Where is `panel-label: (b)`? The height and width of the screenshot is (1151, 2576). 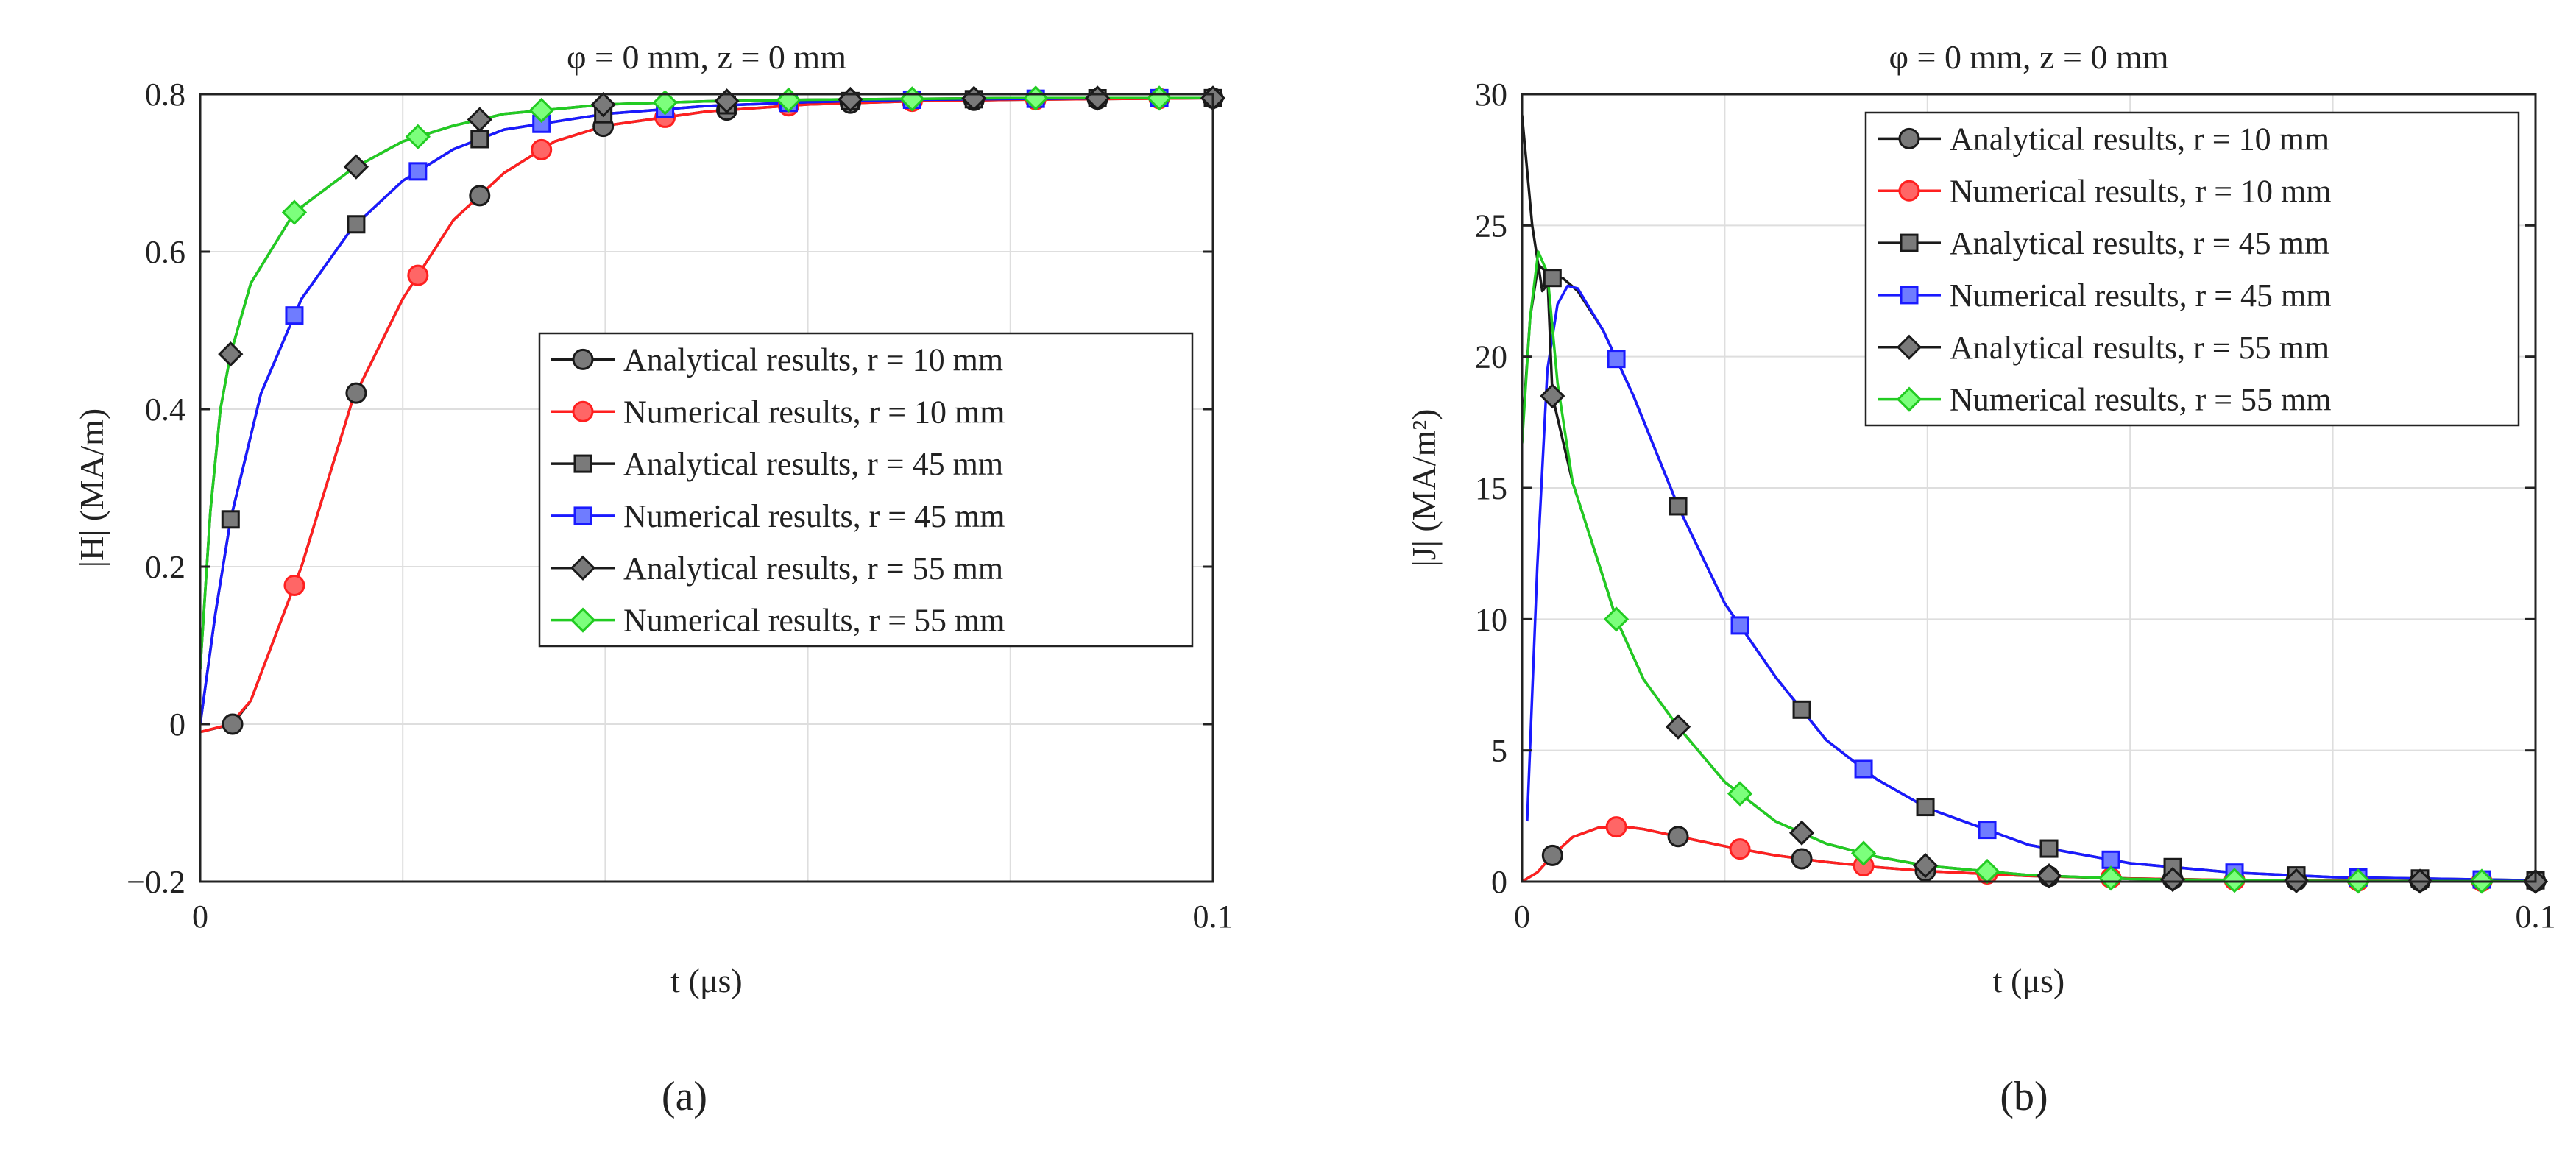
panel-label: (b) is located at coordinates (2024, 1096).